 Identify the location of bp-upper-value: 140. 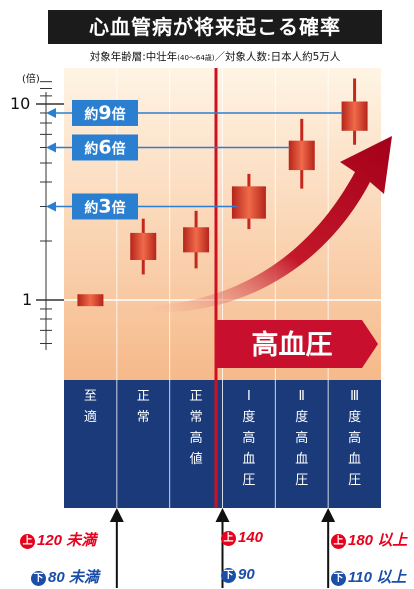
(251, 537).